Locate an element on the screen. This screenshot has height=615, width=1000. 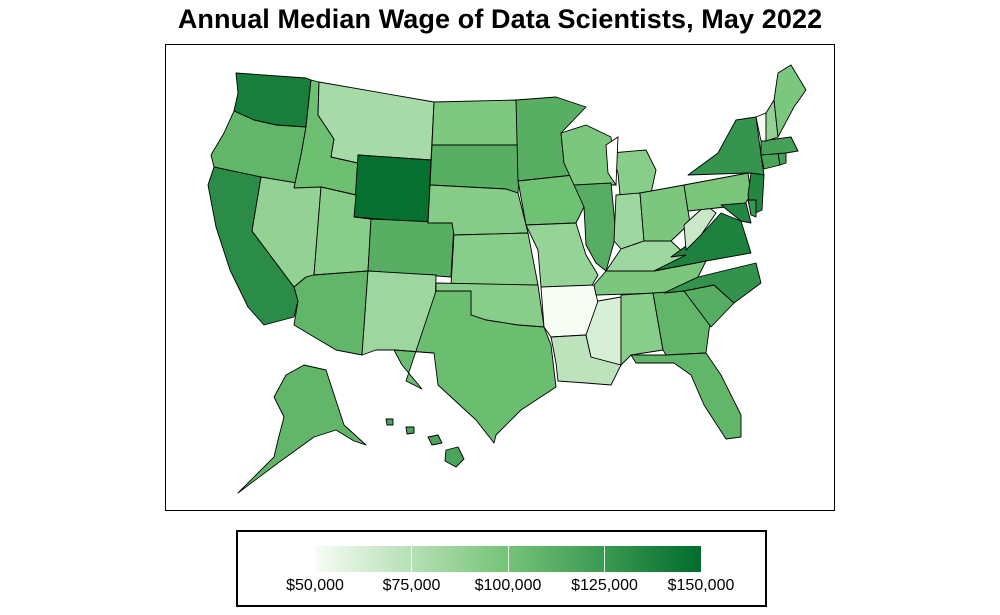
state-hawaii-maui is located at coordinates (435, 440).